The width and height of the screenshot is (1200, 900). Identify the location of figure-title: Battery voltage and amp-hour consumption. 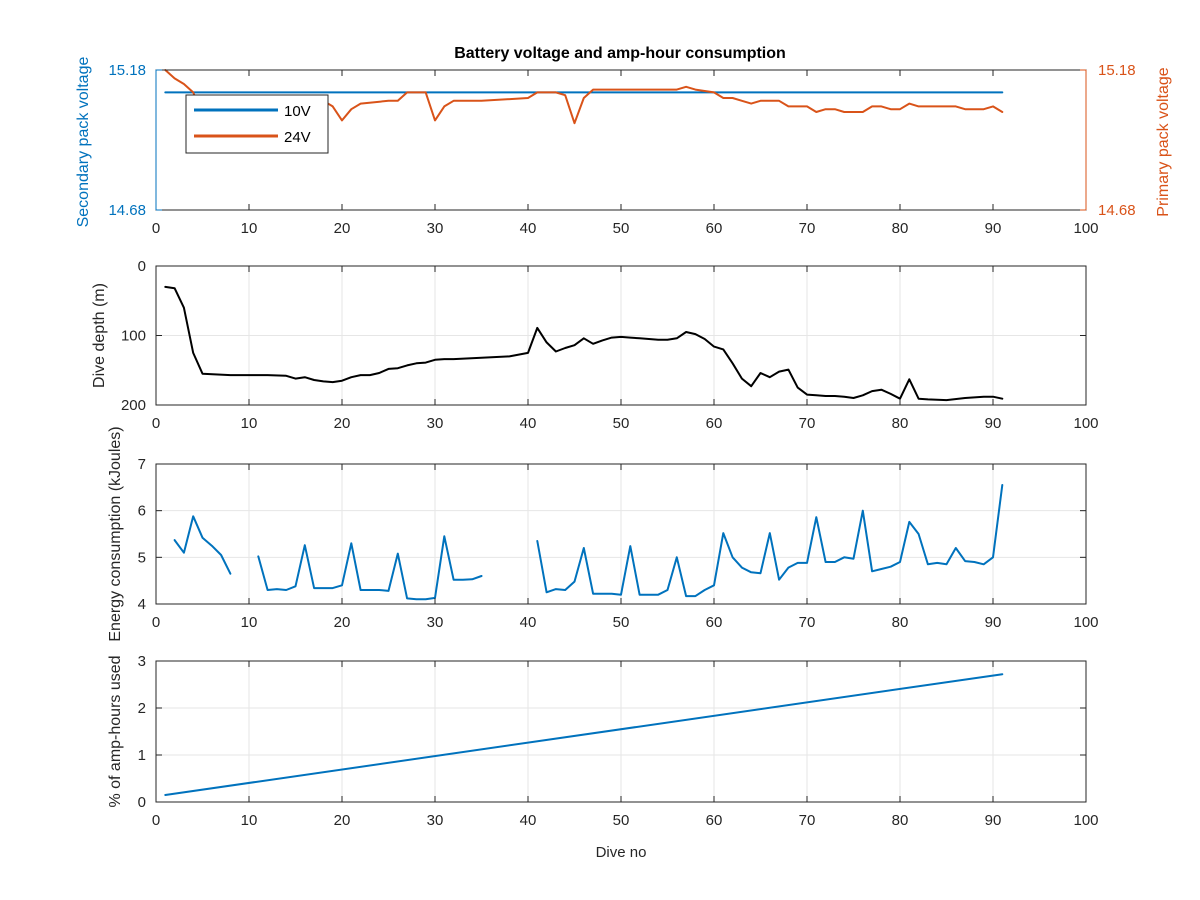
(620, 53).